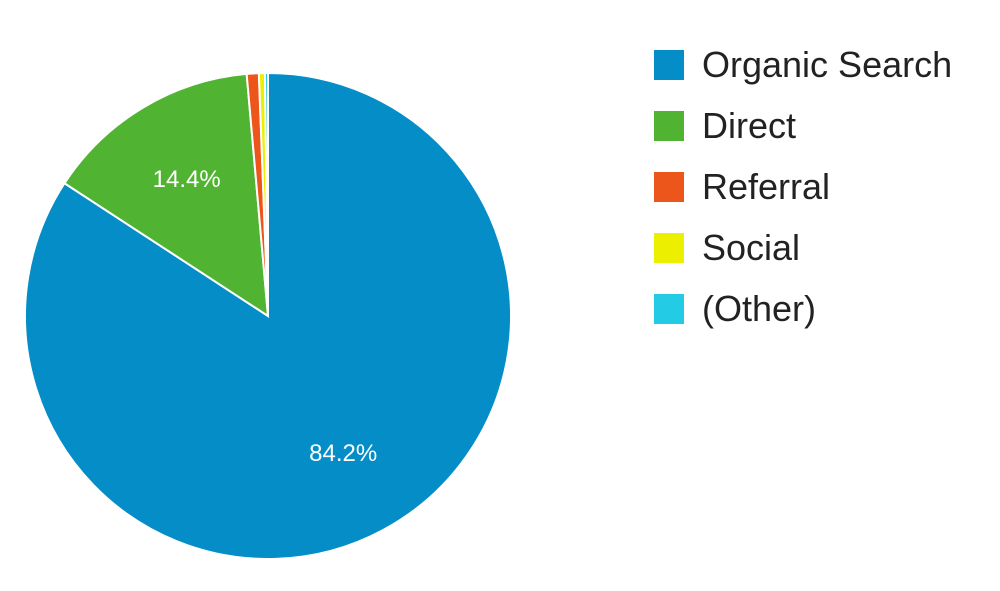 This screenshot has height=591, width=1000. Describe the element at coordinates (751, 247) in the screenshot. I see `legend-label-social: Social` at that location.